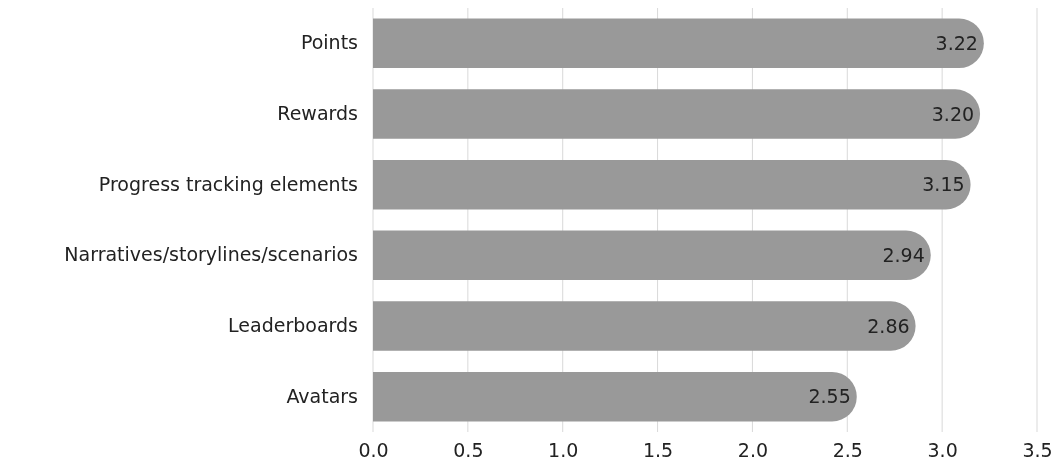 This screenshot has height=467, width=1055. What do you see at coordinates (322, 395) in the screenshot?
I see `y-tick-label: Avatars` at bounding box center [322, 395].